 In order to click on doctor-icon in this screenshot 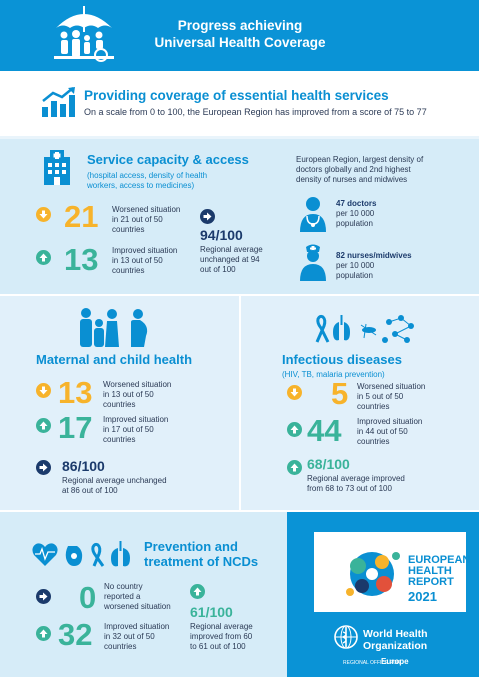, I will do `click(313, 214)`.